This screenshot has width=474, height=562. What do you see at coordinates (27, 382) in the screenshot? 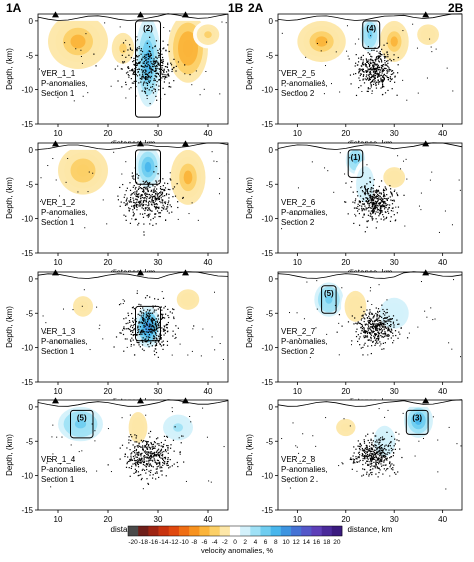
I see `y-tick-label: -15` at bounding box center [27, 382].